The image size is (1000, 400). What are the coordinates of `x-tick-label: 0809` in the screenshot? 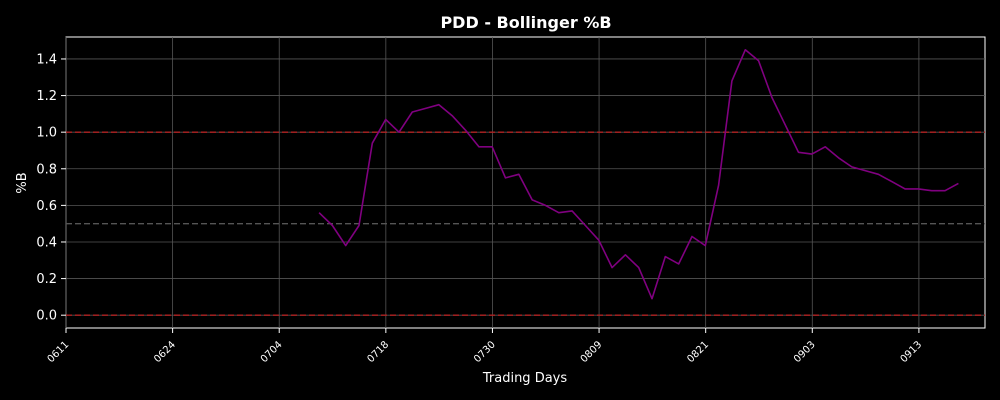 It's located at (592, 352).